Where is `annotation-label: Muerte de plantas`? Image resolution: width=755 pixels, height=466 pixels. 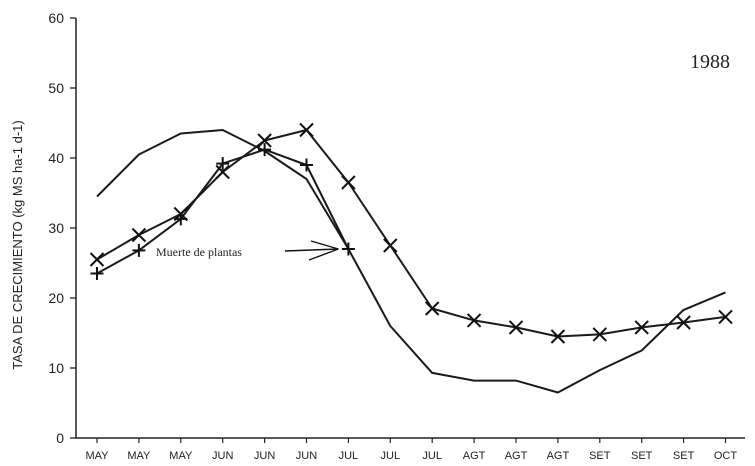 annotation-label: Muerte de plantas is located at coordinates (199, 252).